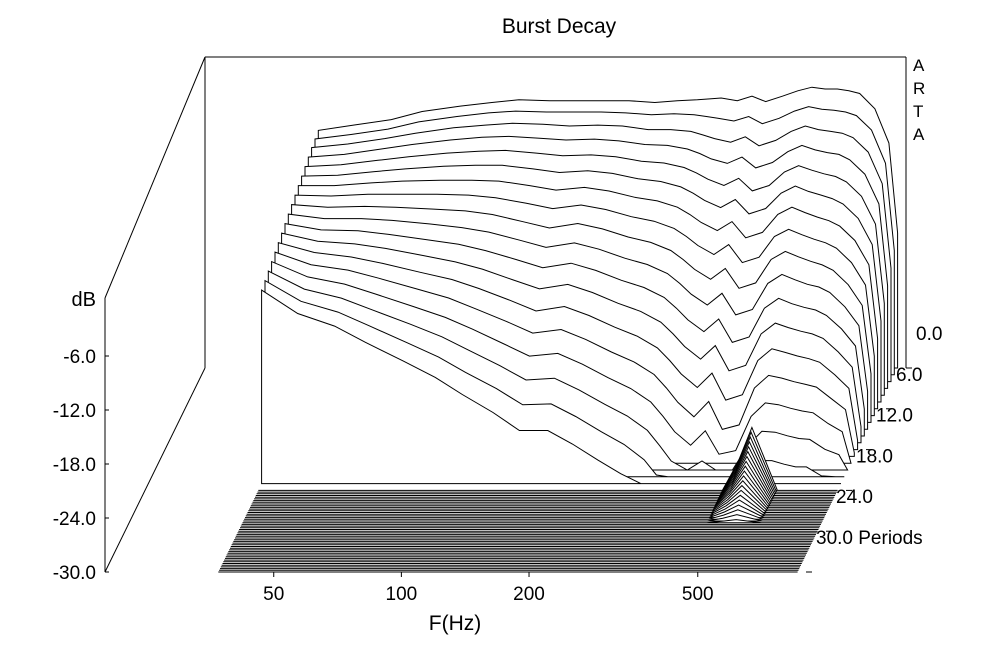 The width and height of the screenshot is (1000, 666). Describe the element at coordinates (488, 588) in the screenshot. I see `x-axis: 50 100 200 500` at that location.